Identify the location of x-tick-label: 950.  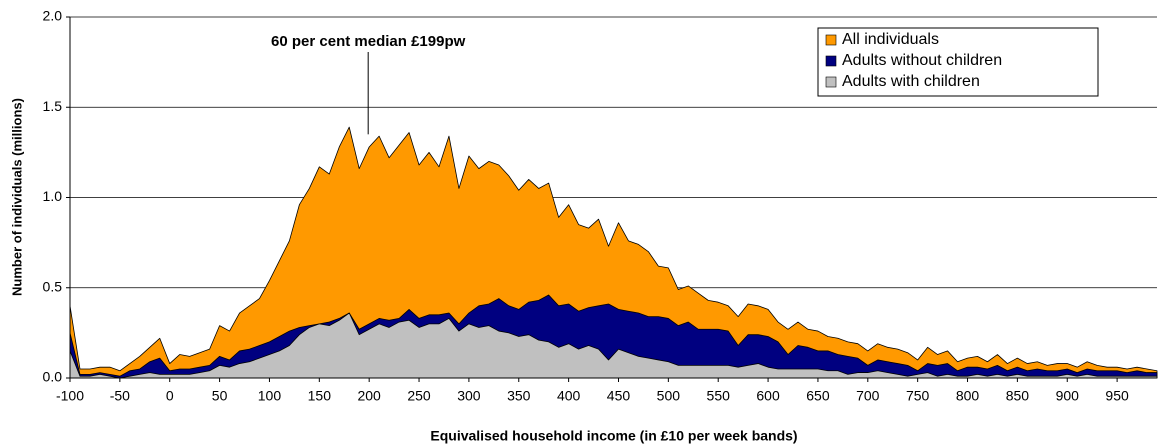
(1117, 396).